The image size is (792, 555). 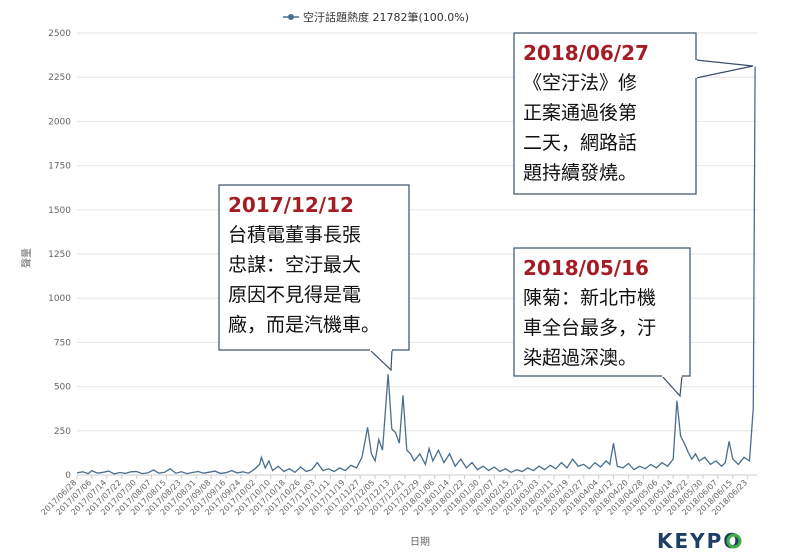 I want to click on annotation-text-line: 陳菊：新北市機, so click(x=589, y=298).